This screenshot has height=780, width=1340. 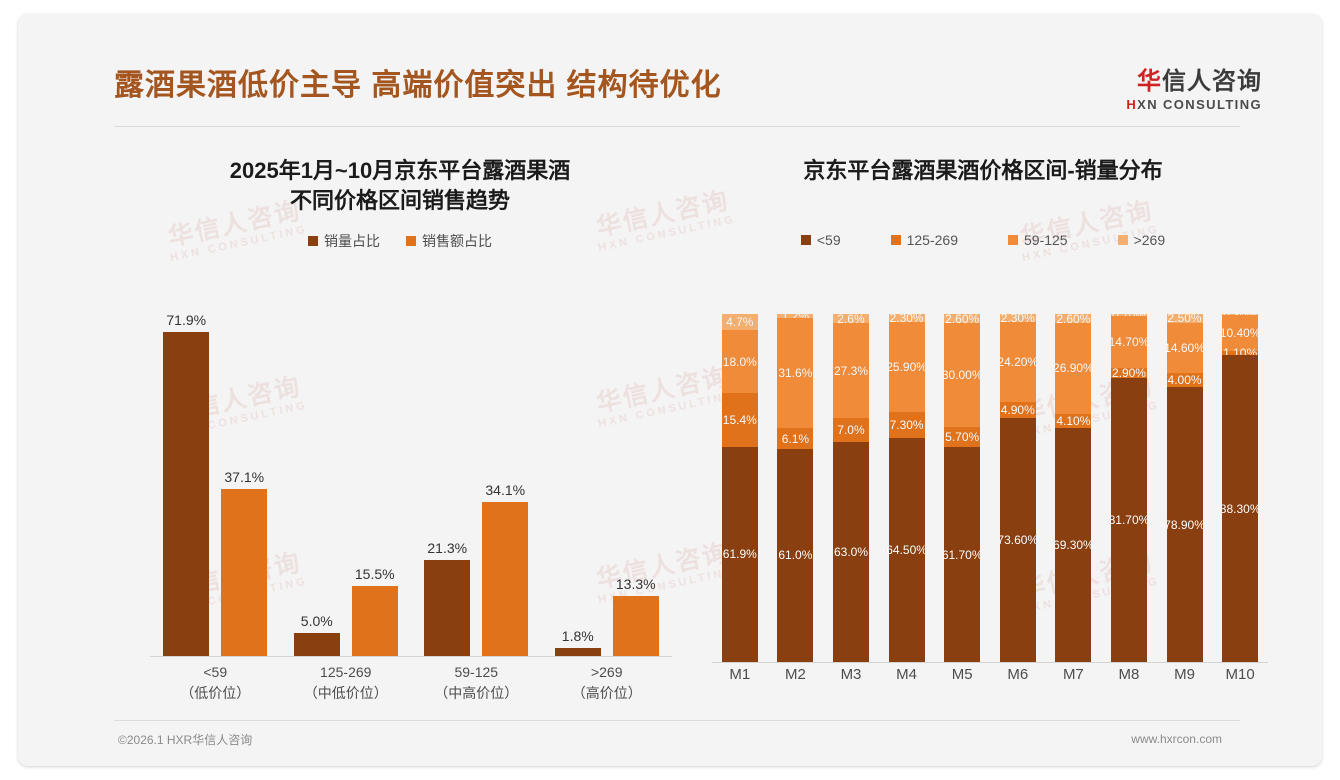 What do you see at coordinates (1194, 90) in the screenshot?
I see `brand-logo: 华信人咨询 HXN CONSULTING` at bounding box center [1194, 90].